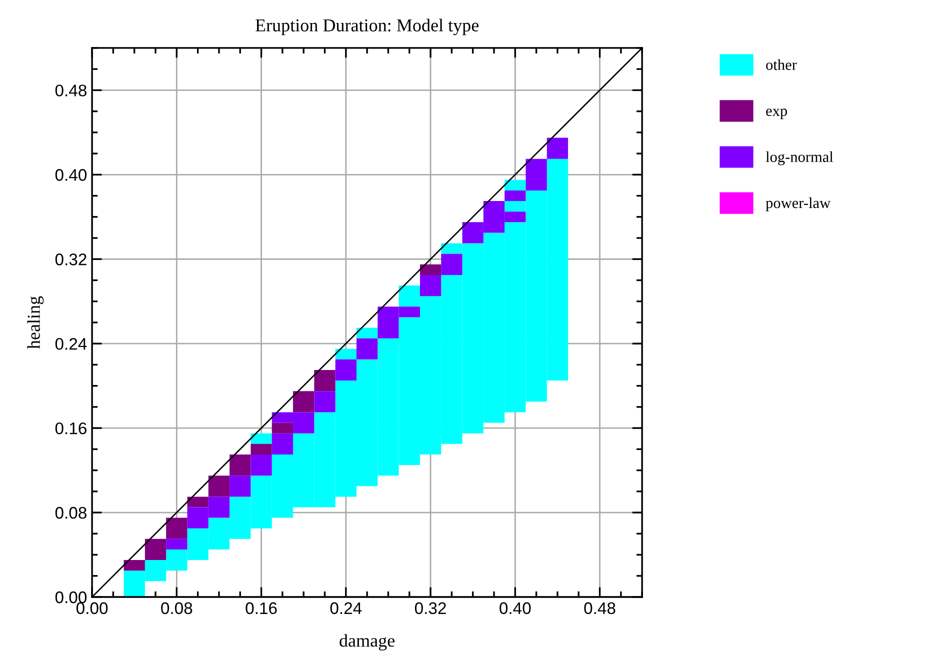  What do you see at coordinates (261, 608) in the screenshot?
I see `x-tick-label: 0.16` at bounding box center [261, 608].